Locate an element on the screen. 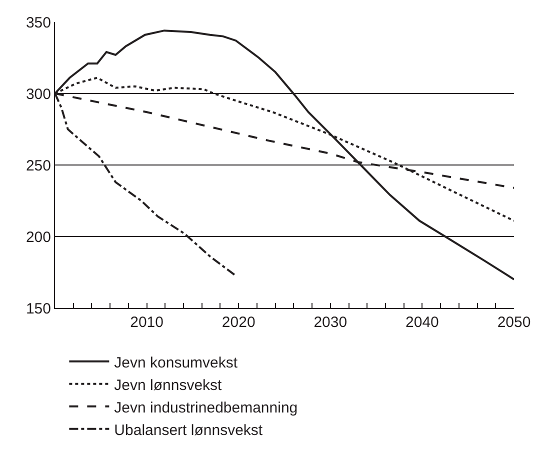  x-tick-label: 2010 is located at coordinates (147, 322).